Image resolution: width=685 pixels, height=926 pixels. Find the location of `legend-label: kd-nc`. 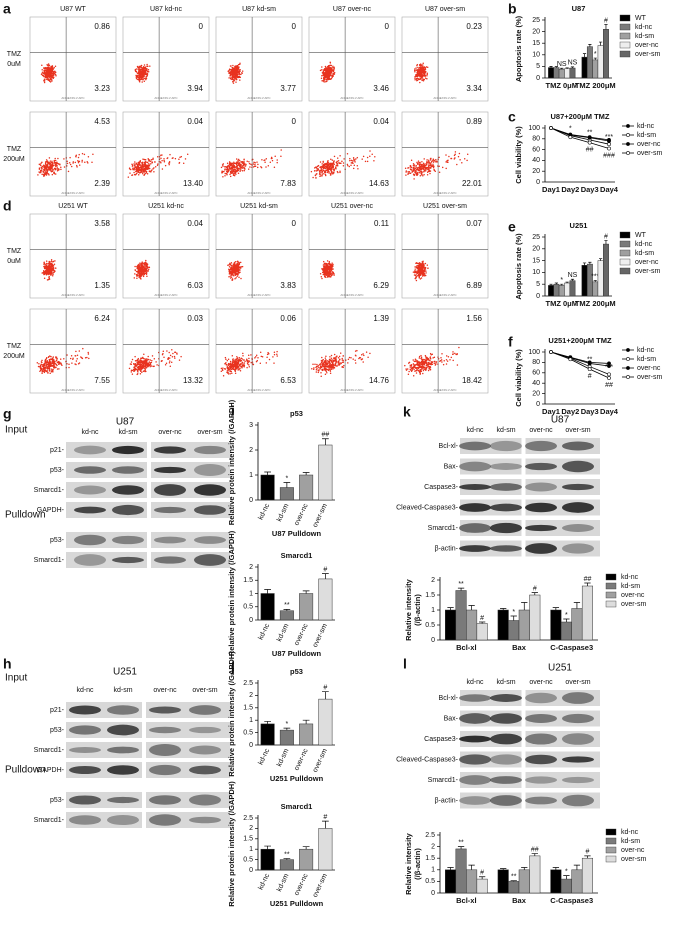

legend-label: kd-nc is located at coordinates (646, 350).